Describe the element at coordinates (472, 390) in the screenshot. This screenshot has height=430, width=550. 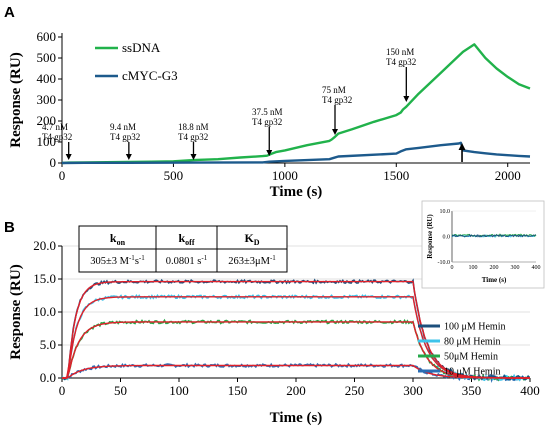
I see `x-tick-label: 350` at that location.